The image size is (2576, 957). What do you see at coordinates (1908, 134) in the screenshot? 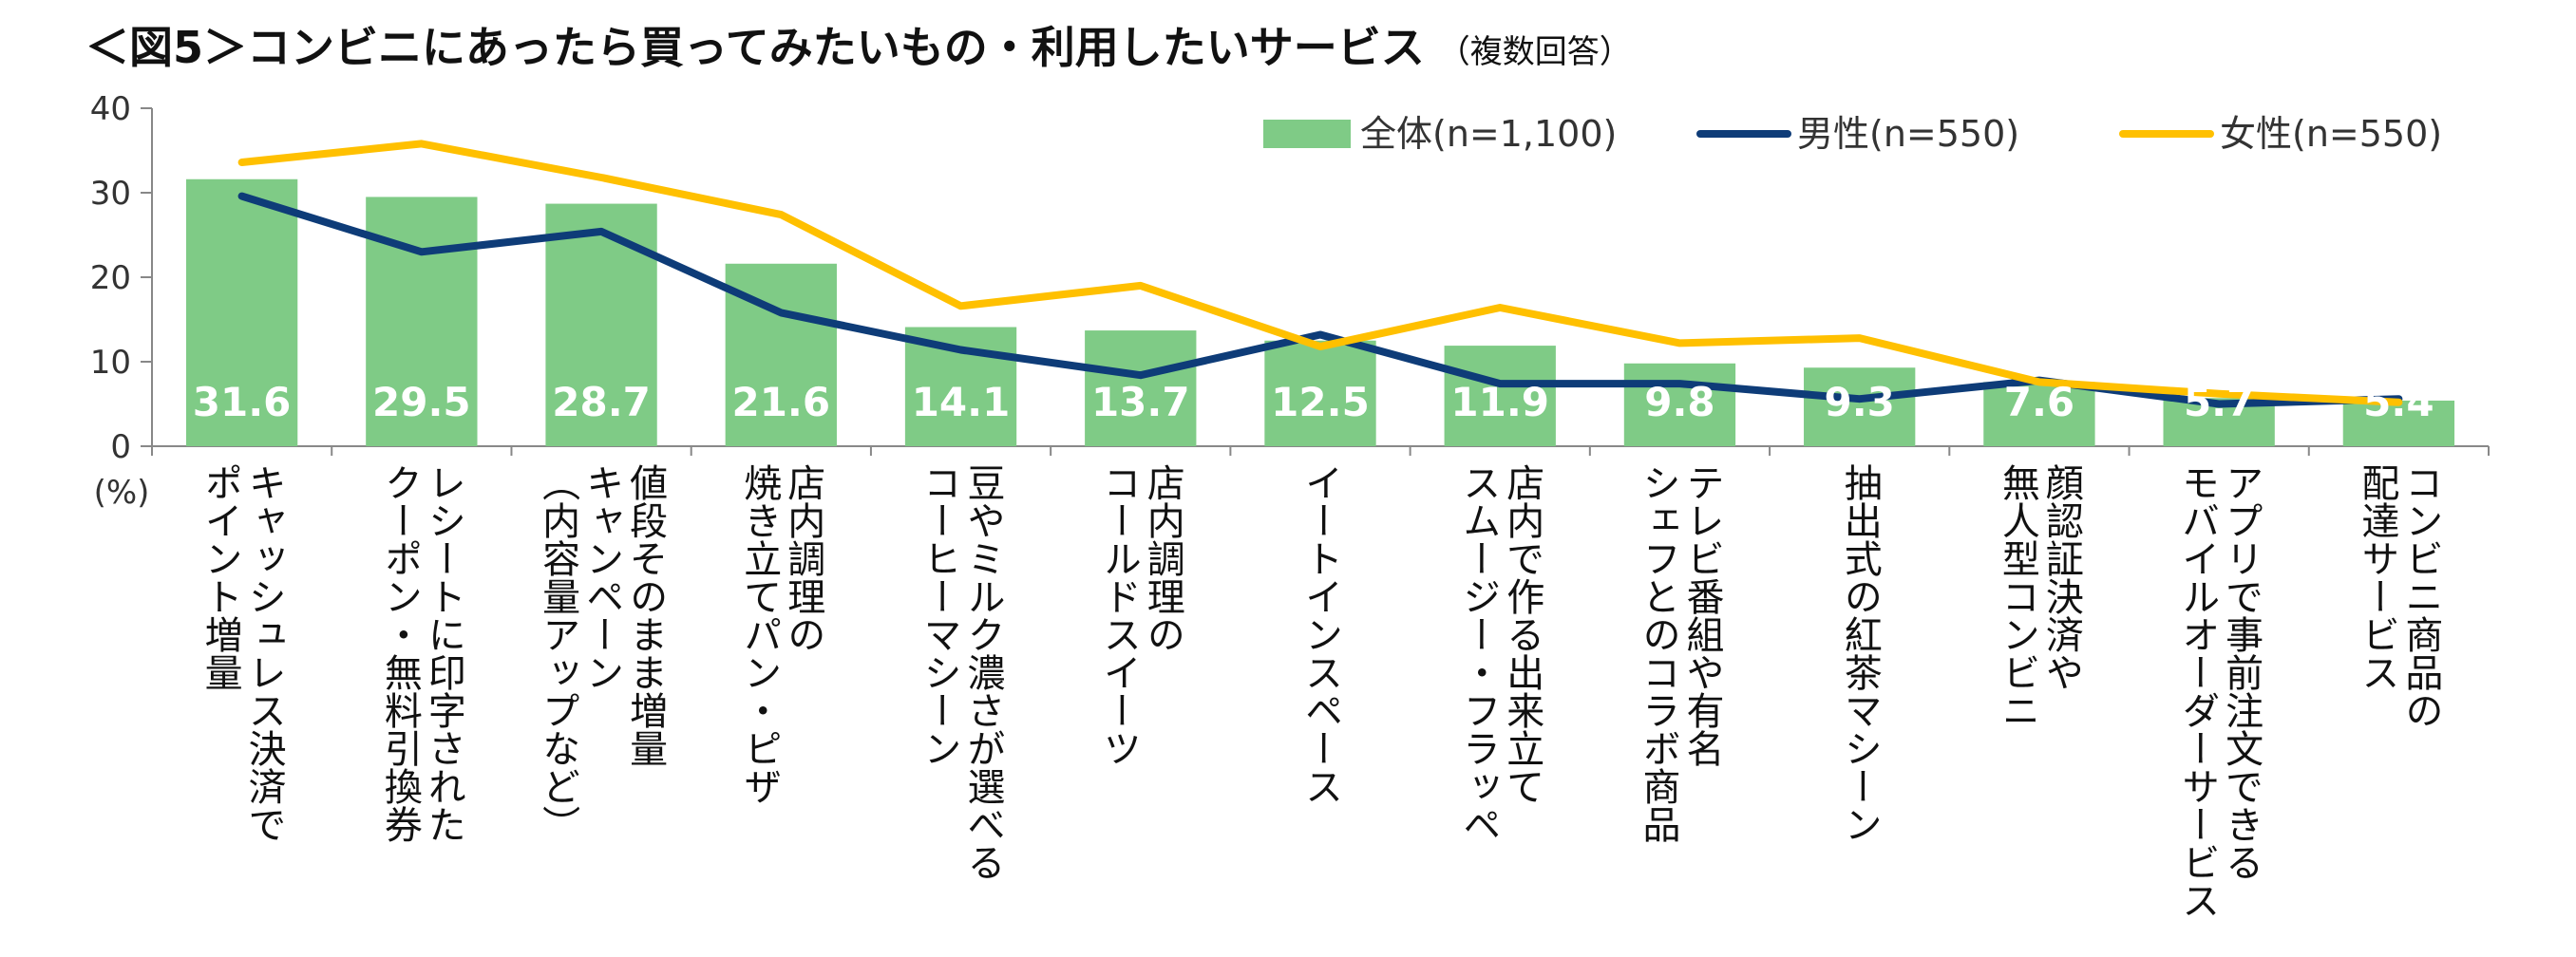
I see `legend-label: 男性(n=550)` at bounding box center [1908, 134].